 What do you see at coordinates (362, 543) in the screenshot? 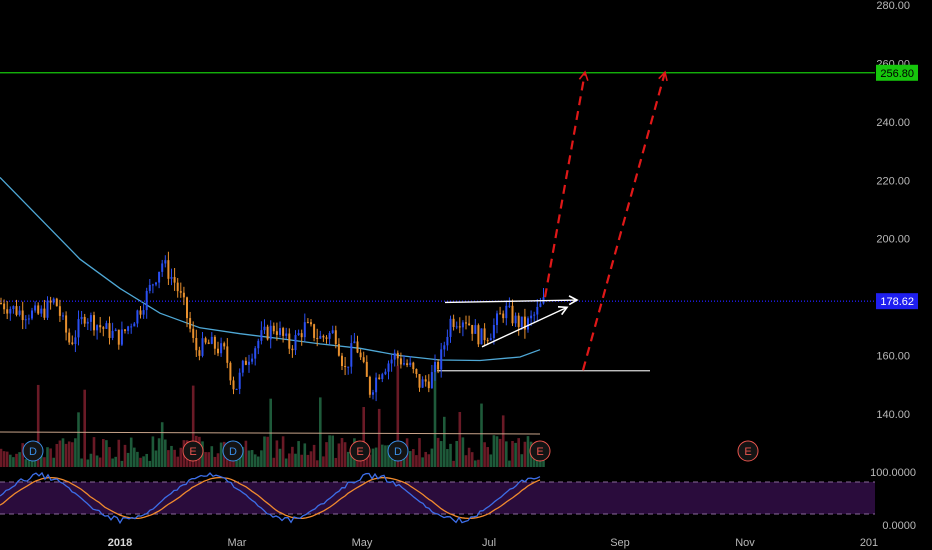
I see `time-tick-label: May` at bounding box center [362, 543].